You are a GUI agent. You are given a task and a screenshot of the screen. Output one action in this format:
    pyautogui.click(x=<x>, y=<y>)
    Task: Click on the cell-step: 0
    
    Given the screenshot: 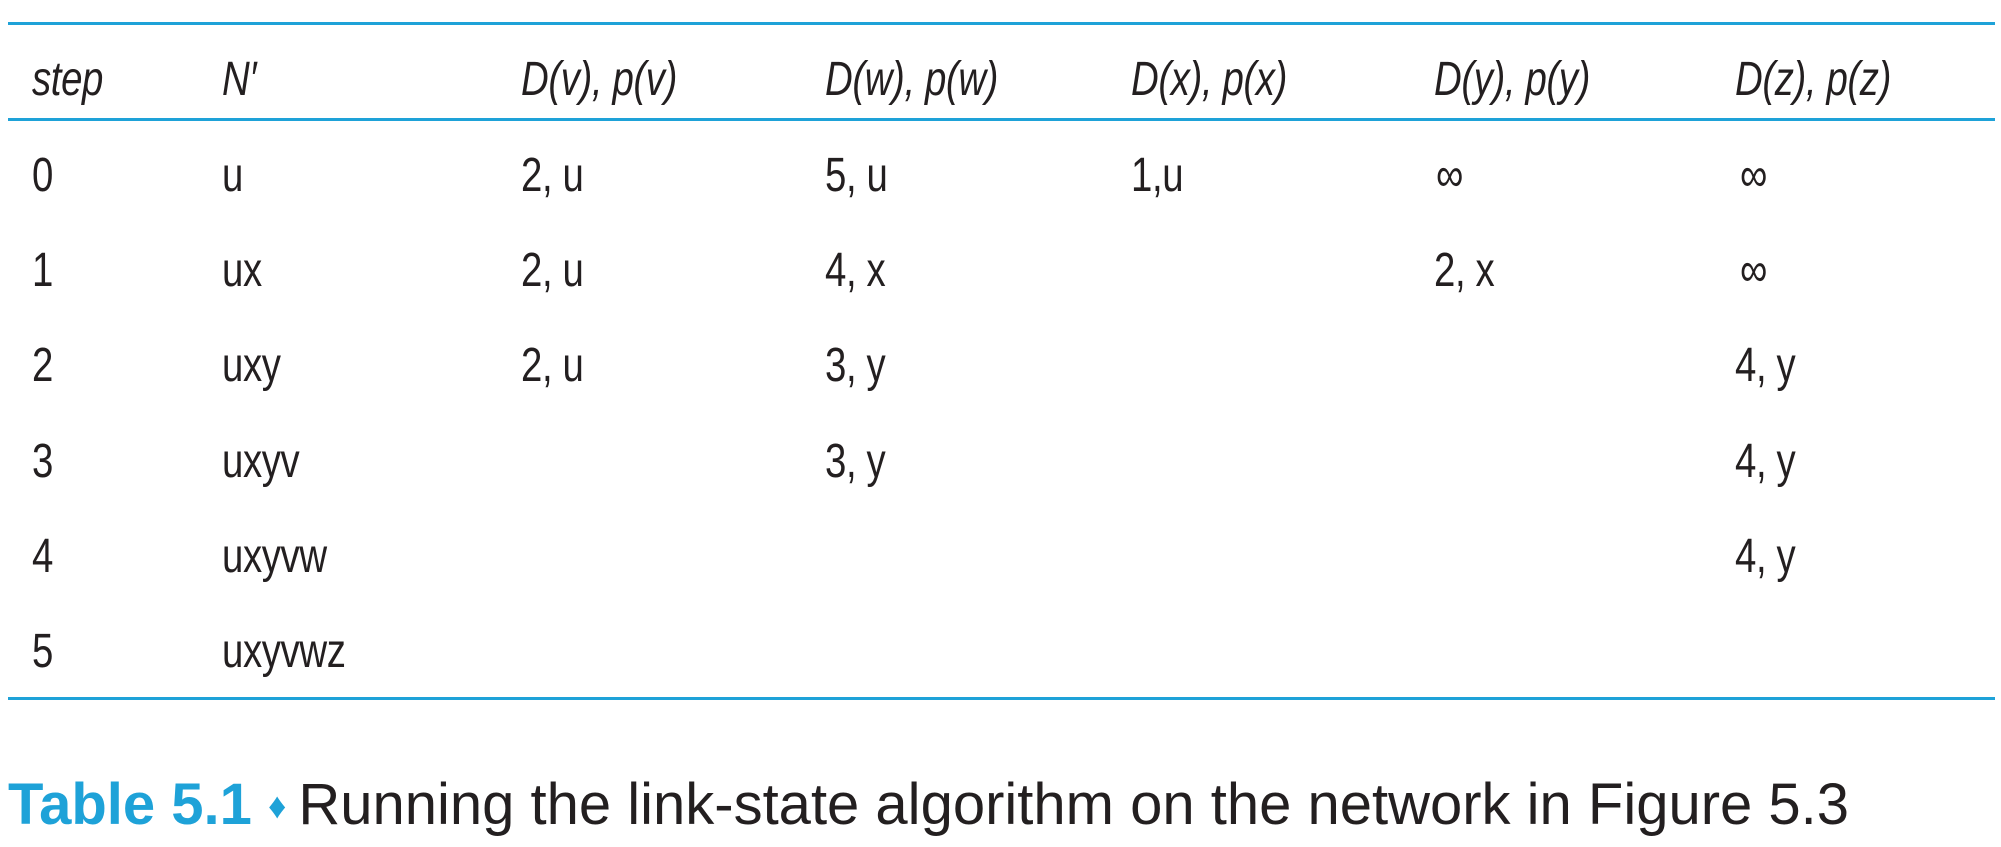 What is the action you would take?
    pyautogui.click(x=42, y=175)
    